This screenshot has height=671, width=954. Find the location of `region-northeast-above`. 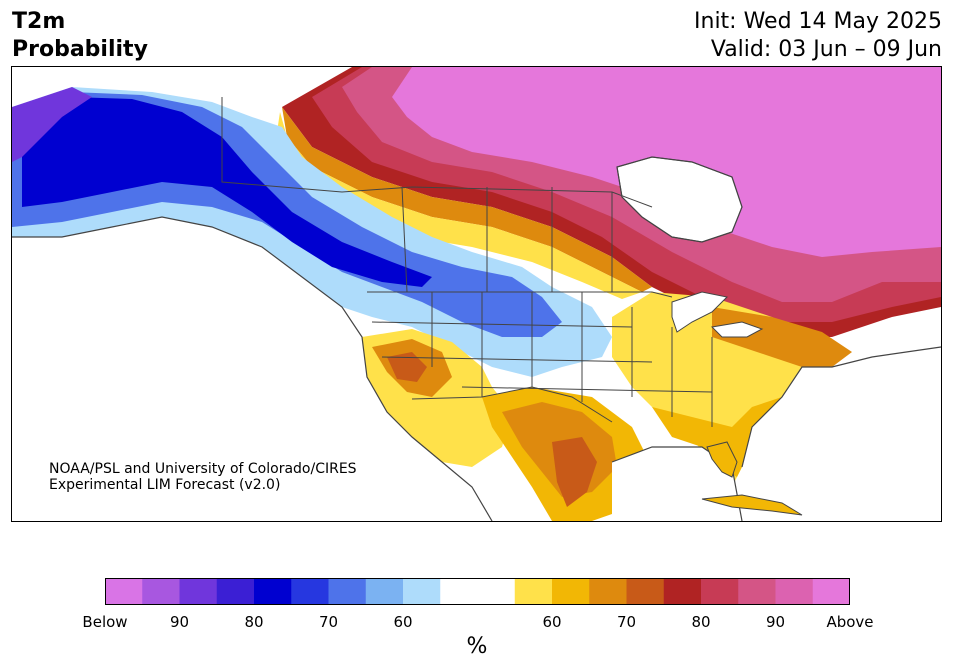

region-northeast-above is located at coordinates (782, 337).